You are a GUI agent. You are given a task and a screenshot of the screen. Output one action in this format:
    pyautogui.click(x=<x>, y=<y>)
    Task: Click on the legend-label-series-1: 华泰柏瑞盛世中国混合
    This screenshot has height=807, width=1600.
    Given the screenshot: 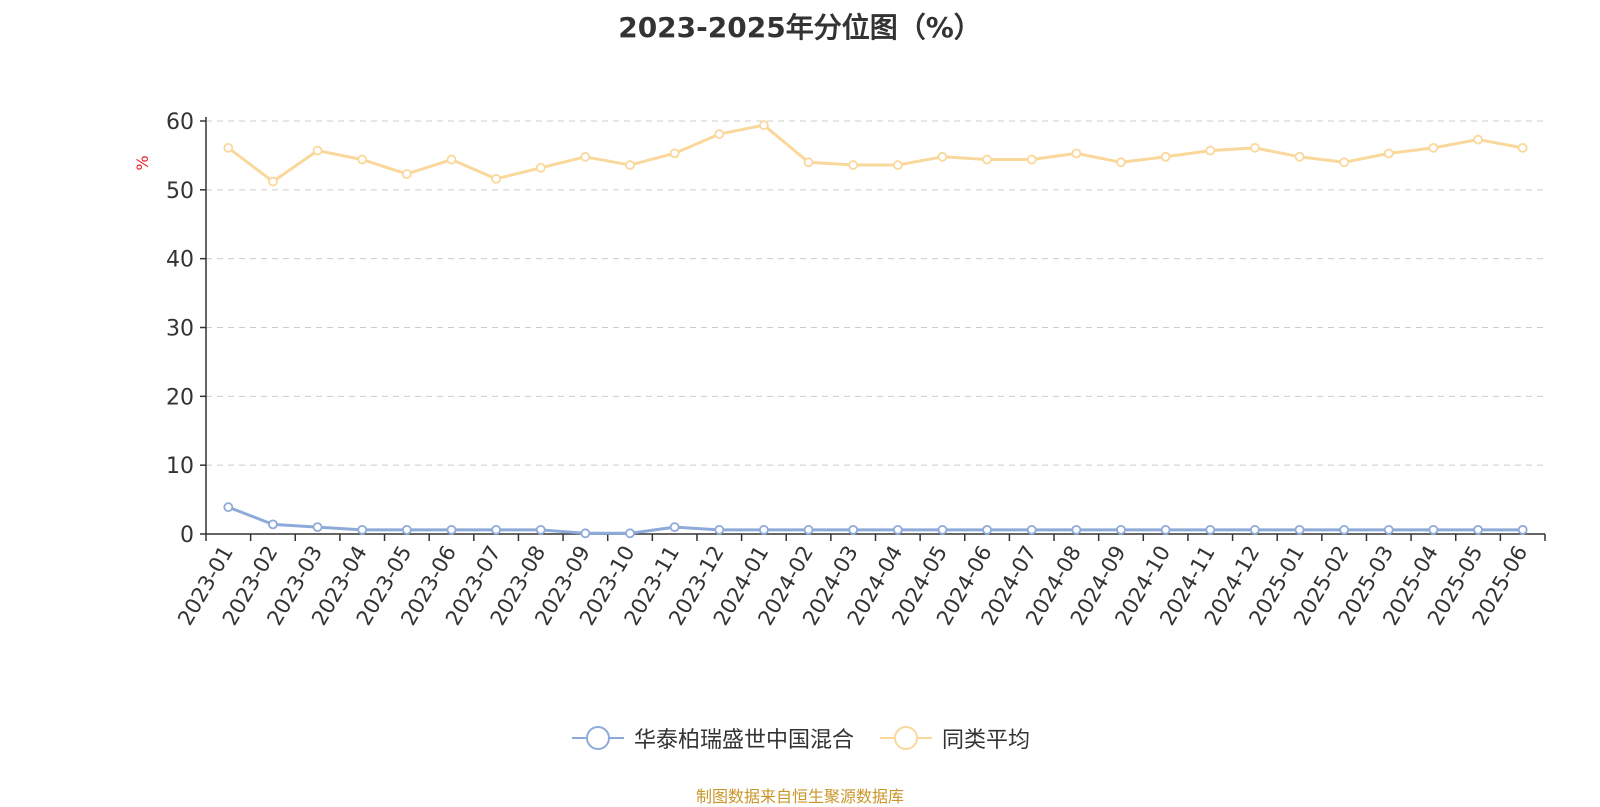 What is the action you would take?
    pyautogui.click(x=743, y=740)
    